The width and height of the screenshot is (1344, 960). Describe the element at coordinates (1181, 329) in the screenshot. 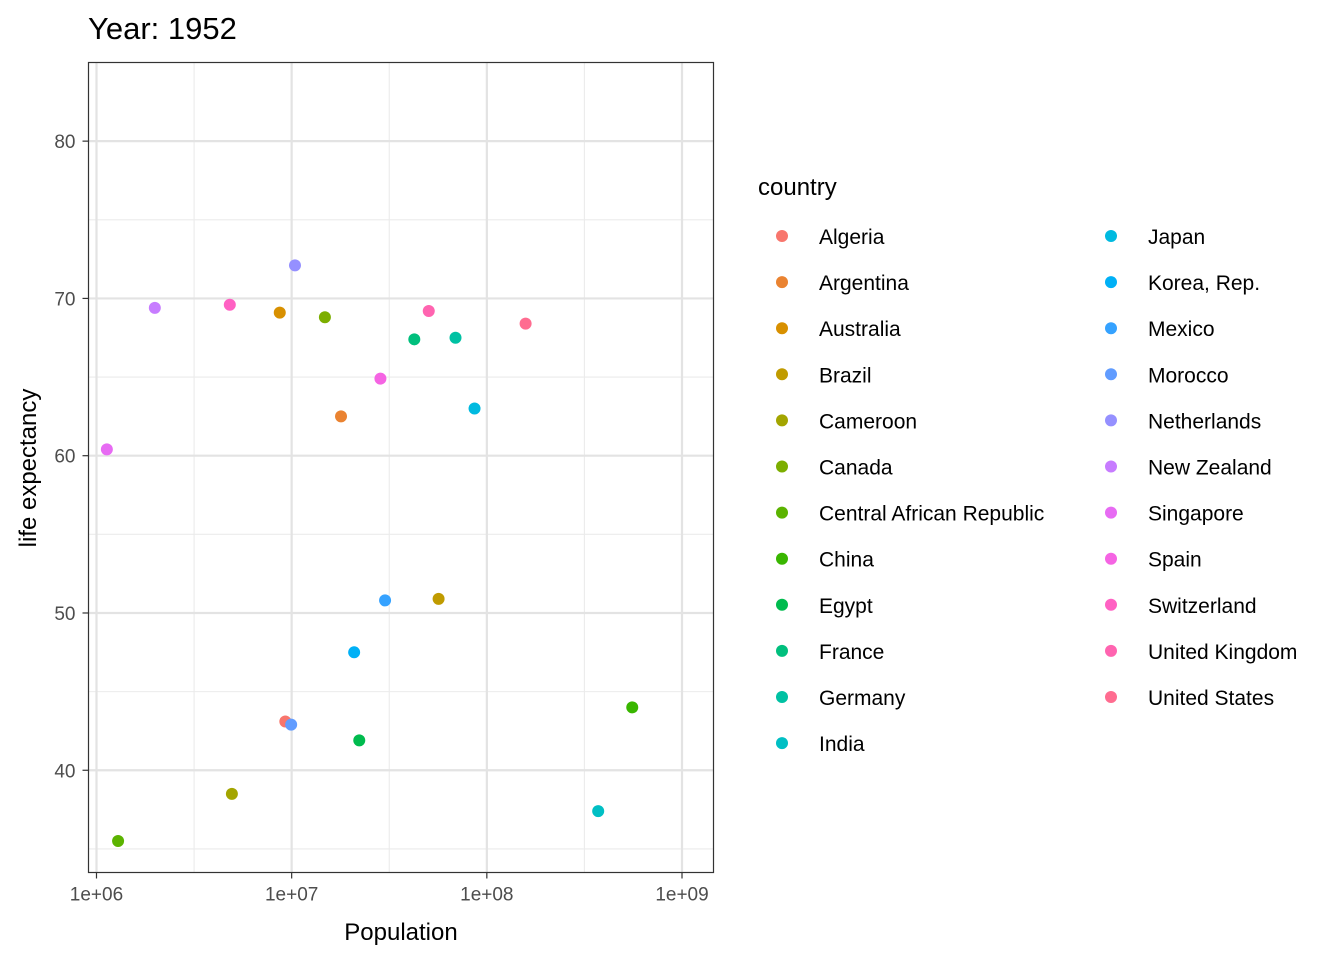

I see `legend-label: Mexico` at that location.